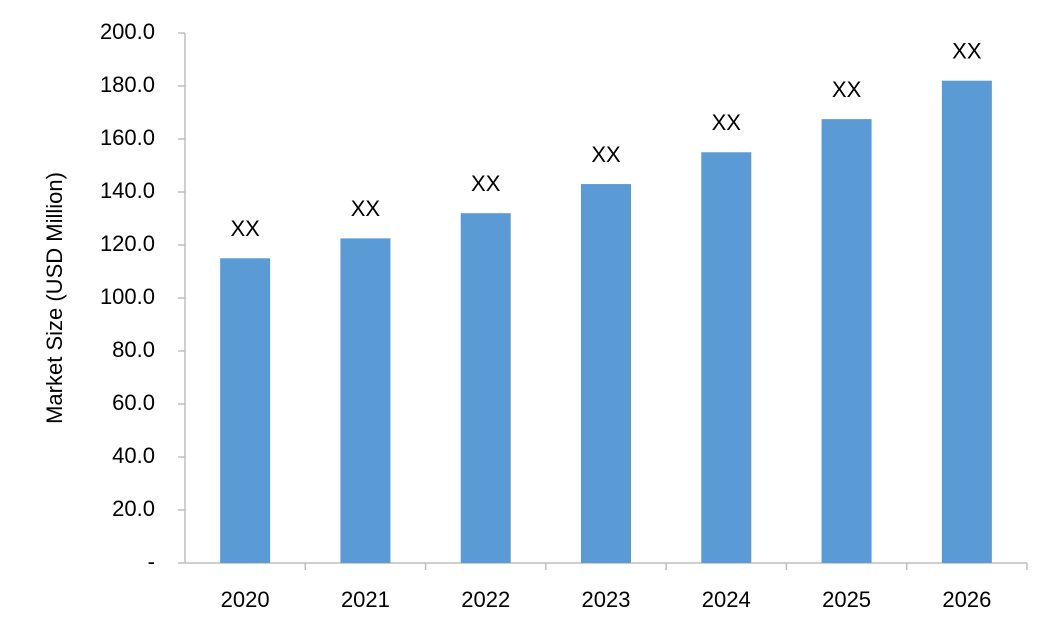 The image size is (1058, 641). Describe the element at coordinates (485, 599) in the screenshot. I see `x-tick-label: 2022` at that location.